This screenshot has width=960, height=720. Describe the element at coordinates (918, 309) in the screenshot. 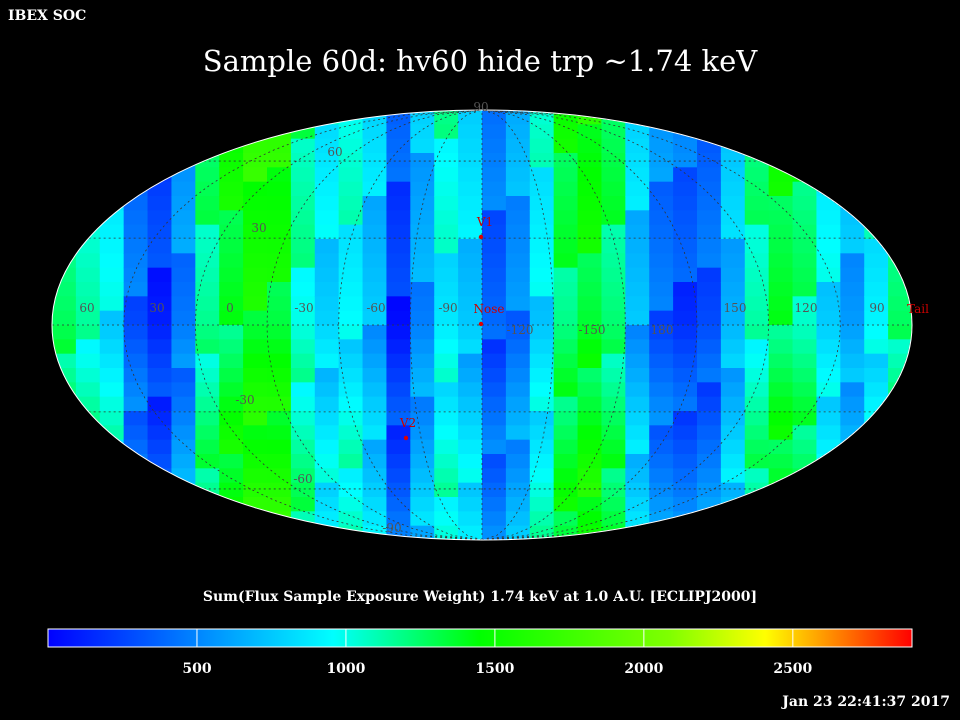

I see `marker-label-tail: Tail` at that location.